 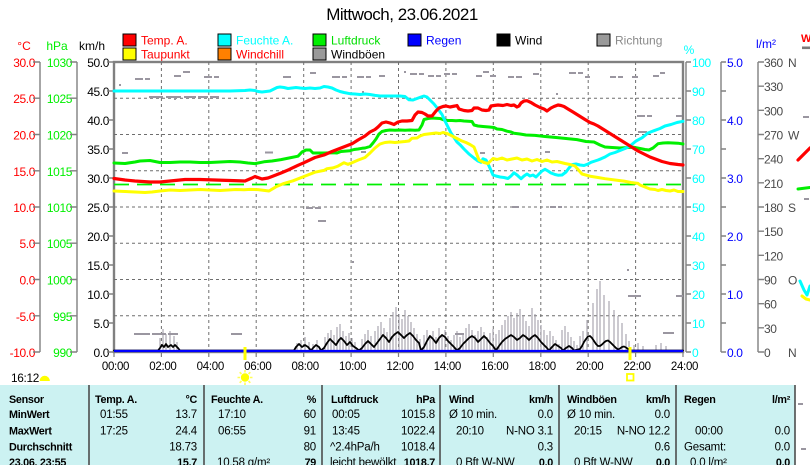 What do you see at coordinates (183, 448) in the screenshot?
I see `svg-text: 18.73` at bounding box center [183, 448].